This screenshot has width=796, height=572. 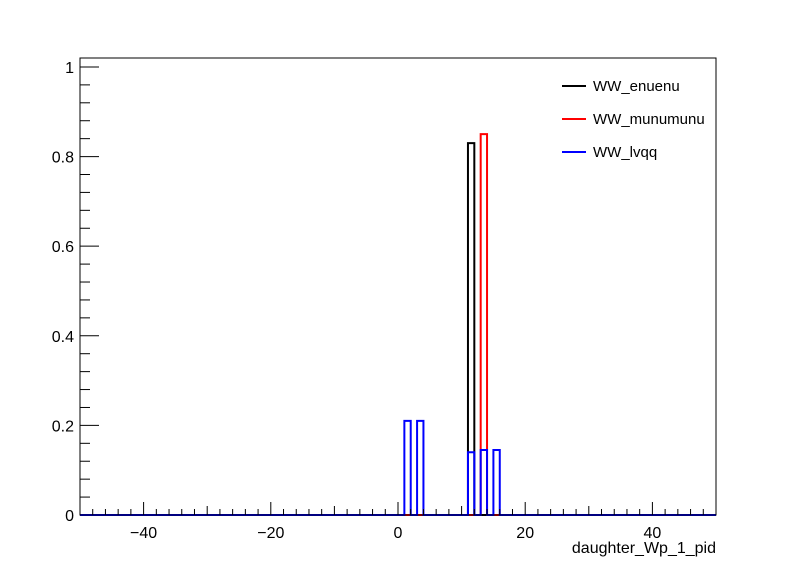 What do you see at coordinates (644, 548) in the screenshot?
I see `x-axis-label: daughter_Wp_1_pid` at bounding box center [644, 548].